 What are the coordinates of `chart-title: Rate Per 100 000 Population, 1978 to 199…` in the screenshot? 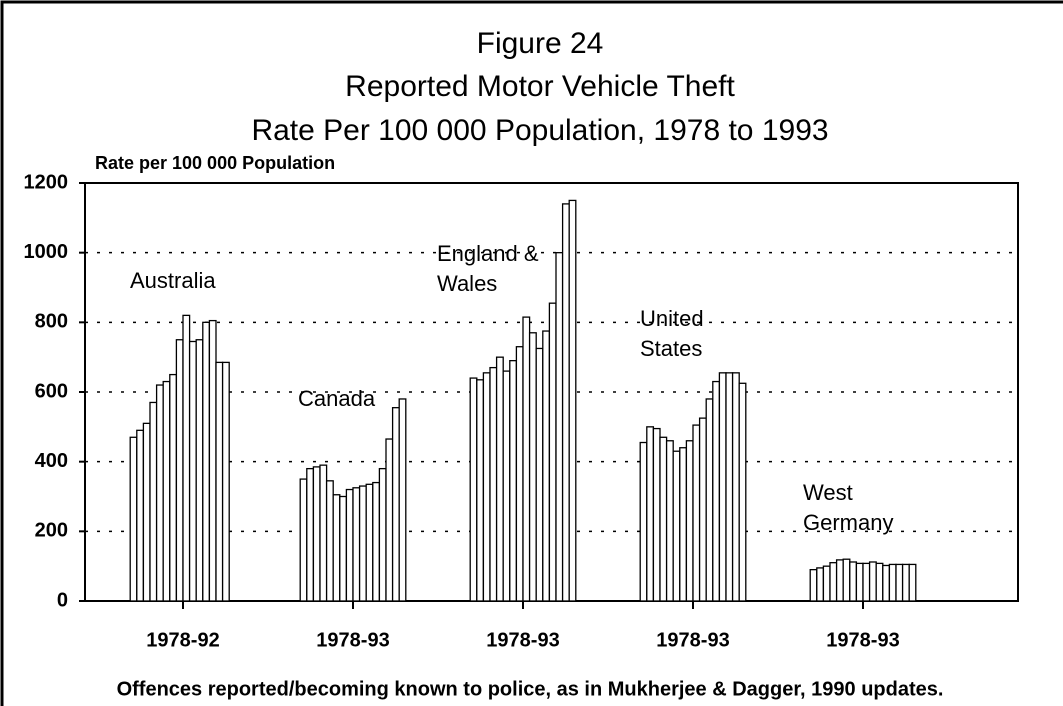 It's located at (539, 130).